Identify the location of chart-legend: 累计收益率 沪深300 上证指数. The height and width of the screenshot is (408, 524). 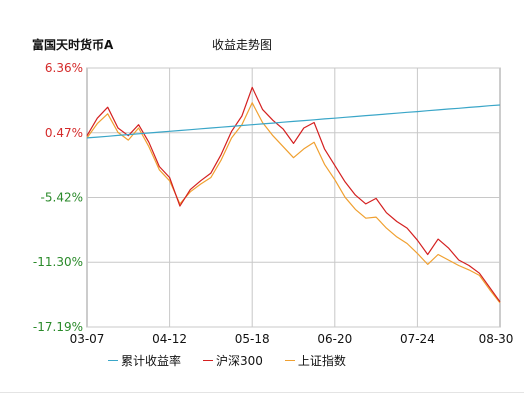
(238, 360).